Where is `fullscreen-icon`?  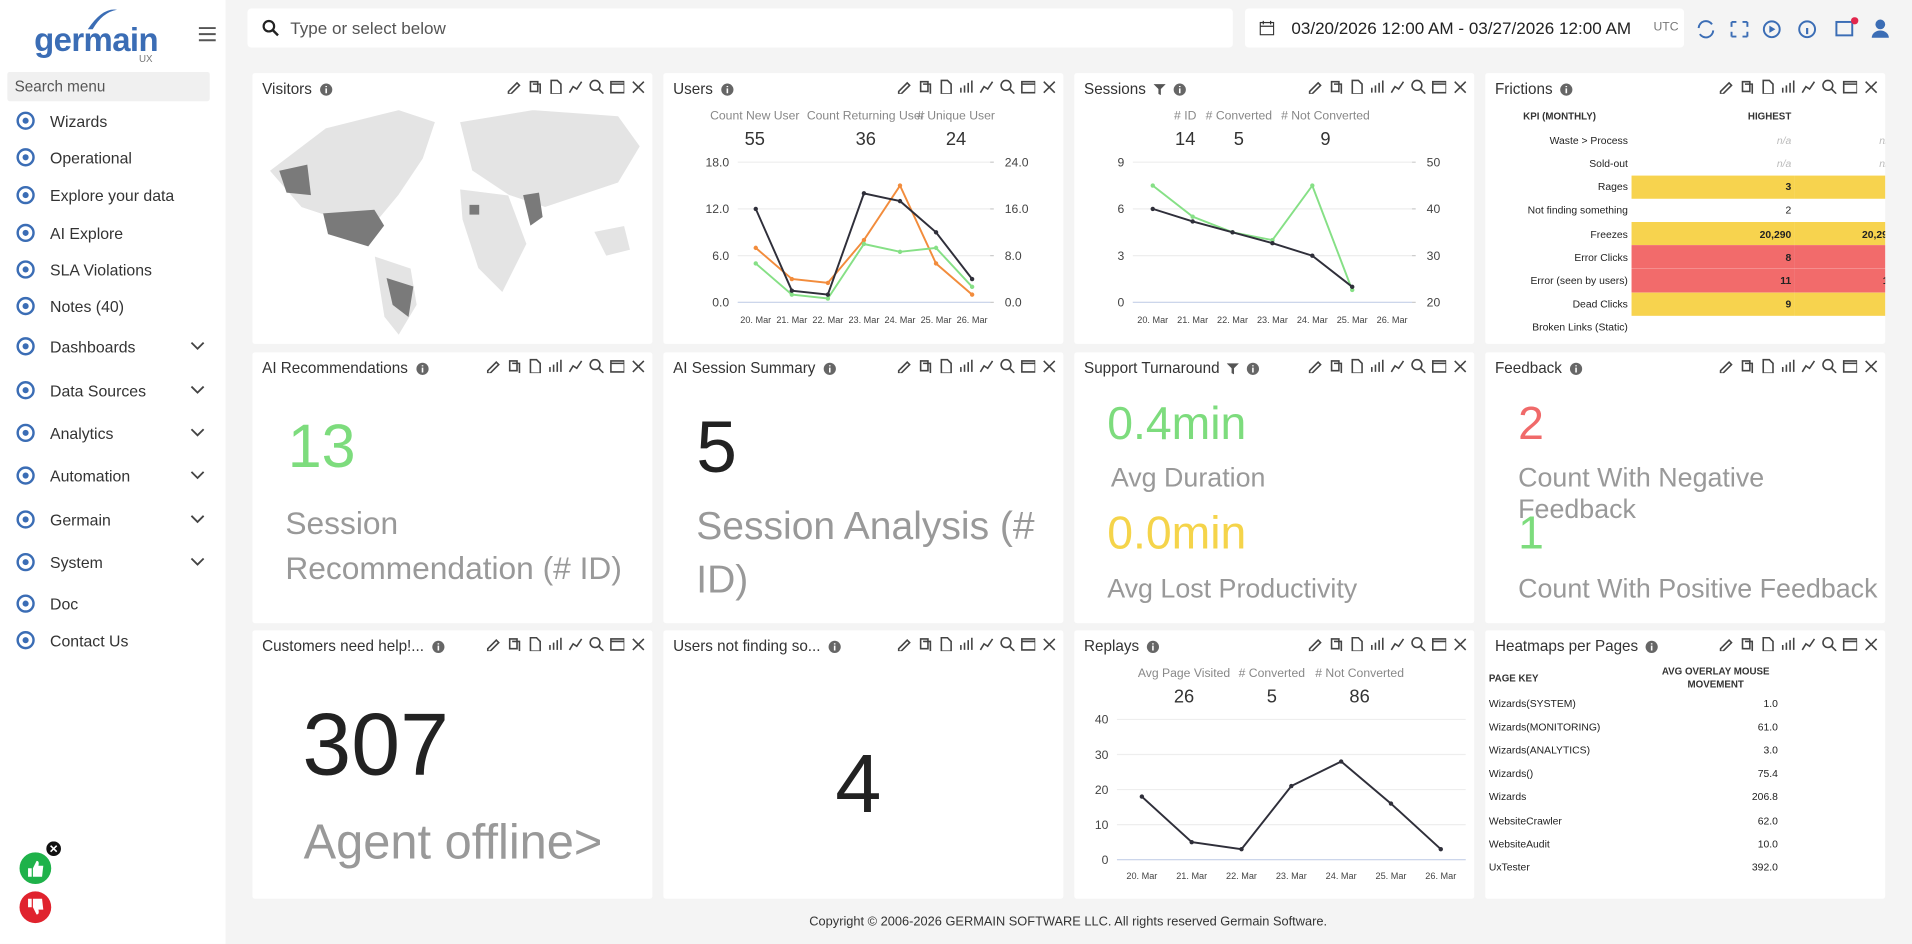
fullscreen-icon is located at coordinates (1739, 29).